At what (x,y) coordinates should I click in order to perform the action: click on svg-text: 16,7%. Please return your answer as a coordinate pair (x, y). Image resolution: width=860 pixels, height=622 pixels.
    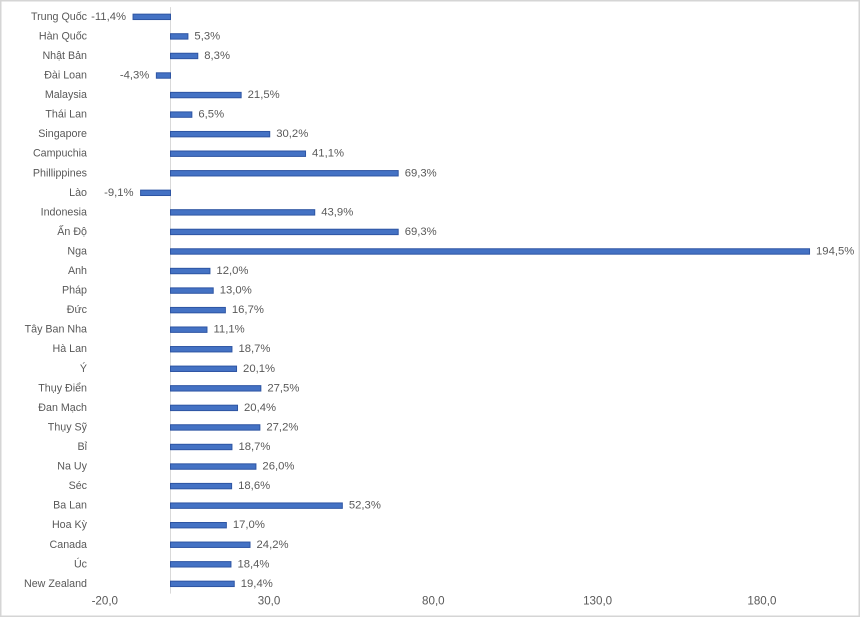
    Looking at the image, I should click on (248, 310).